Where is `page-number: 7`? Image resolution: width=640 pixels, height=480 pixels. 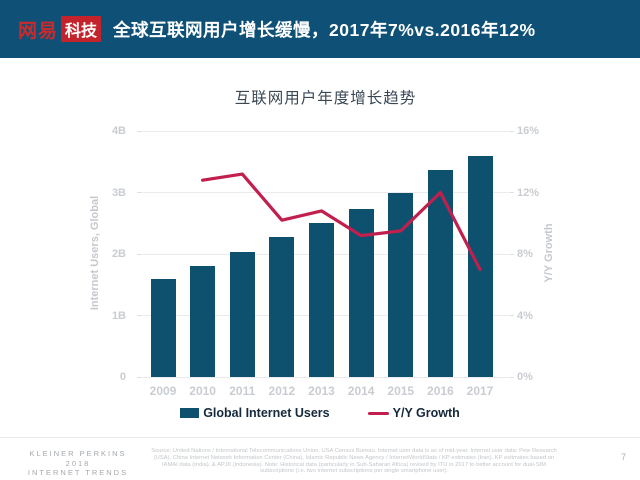
page-number: 7 is located at coordinates (623, 457).